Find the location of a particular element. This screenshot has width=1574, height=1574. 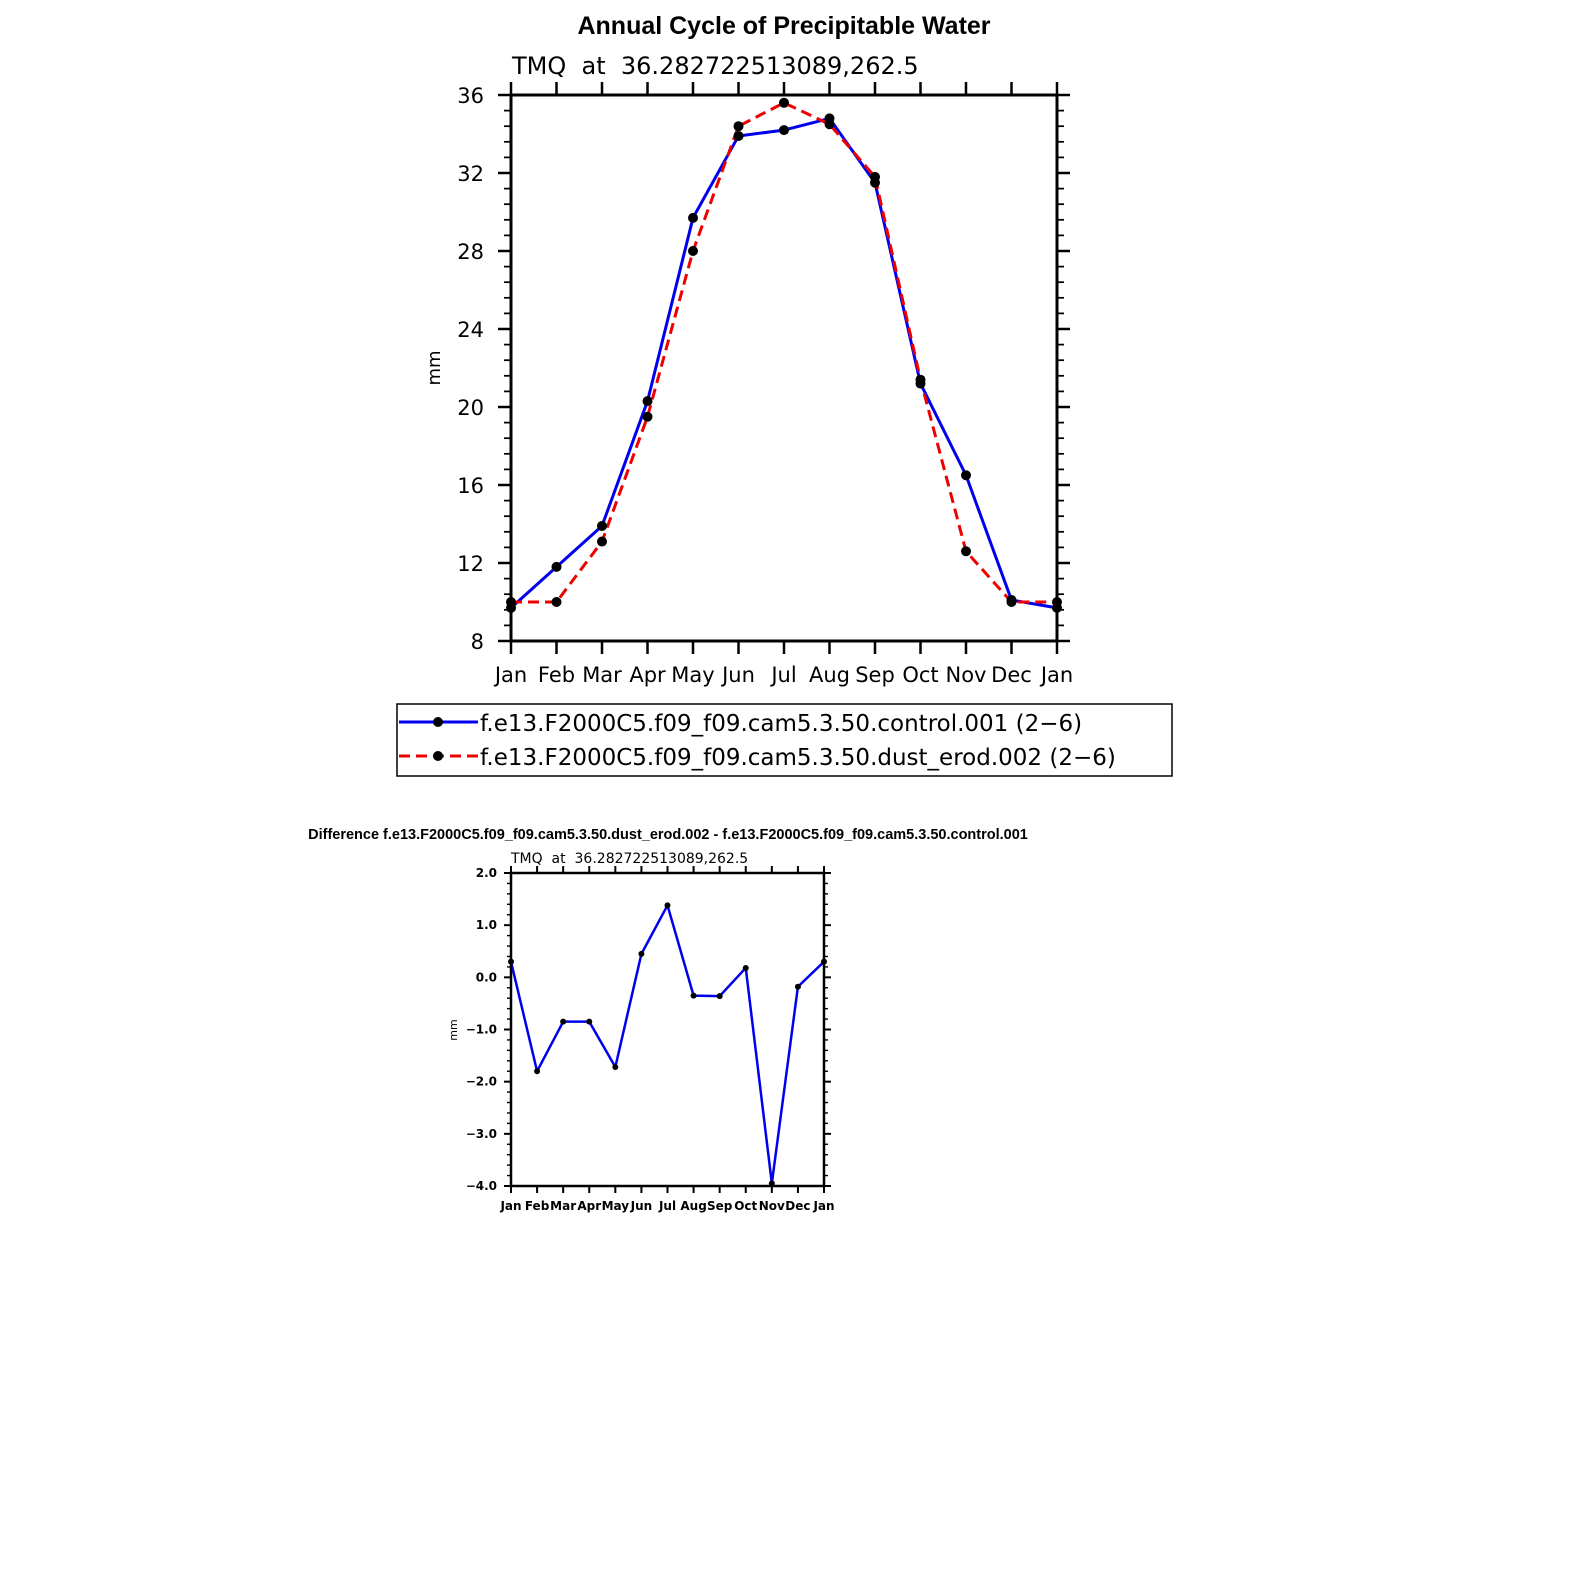

y-tick-label: 20 is located at coordinates (470, 408).